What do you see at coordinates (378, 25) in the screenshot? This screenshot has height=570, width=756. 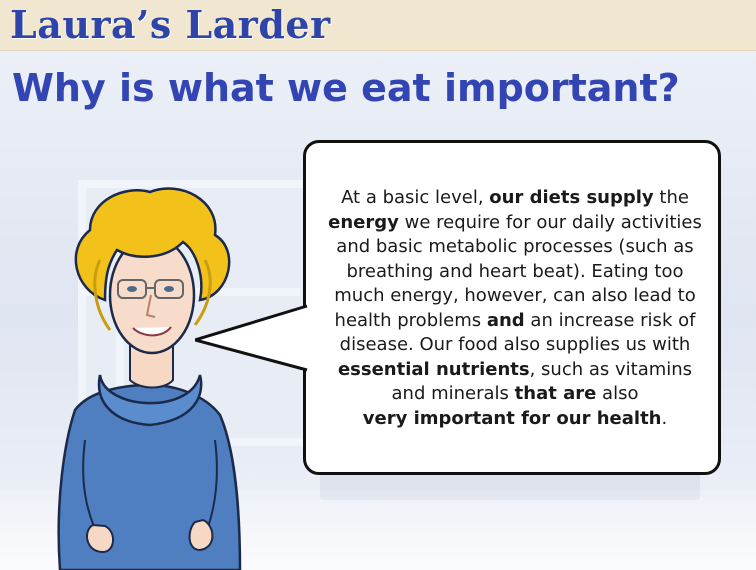 I see `header-bar: Laura’s Larder` at bounding box center [378, 25].